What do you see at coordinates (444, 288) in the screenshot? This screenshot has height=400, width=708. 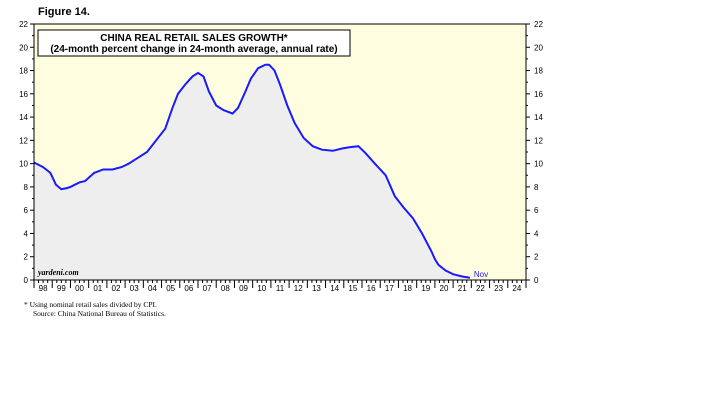 I see `x-tick-label: 20` at bounding box center [444, 288].